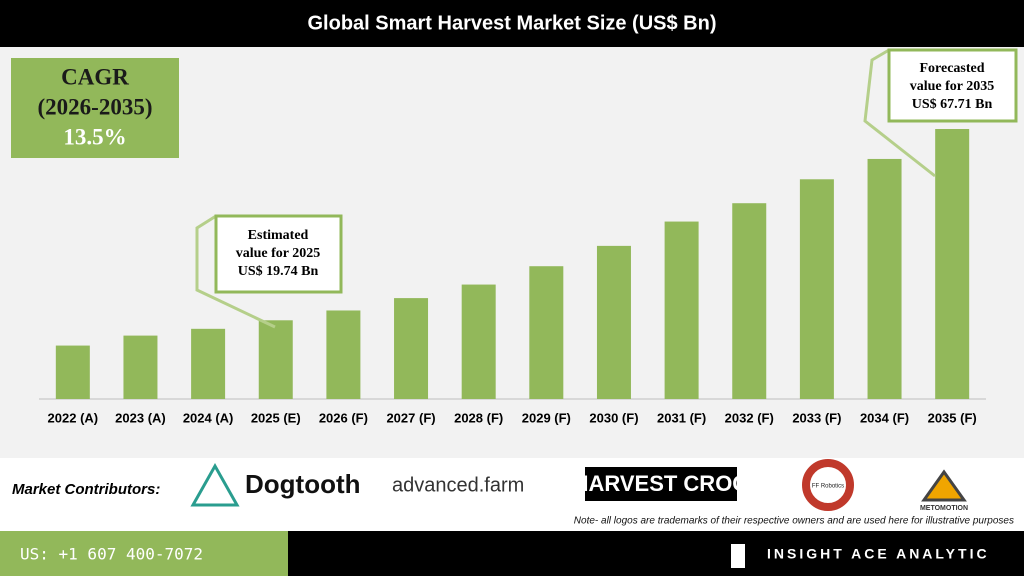  What do you see at coordinates (303, 484) in the screenshot?
I see `logo: Dogtooth` at bounding box center [303, 484].